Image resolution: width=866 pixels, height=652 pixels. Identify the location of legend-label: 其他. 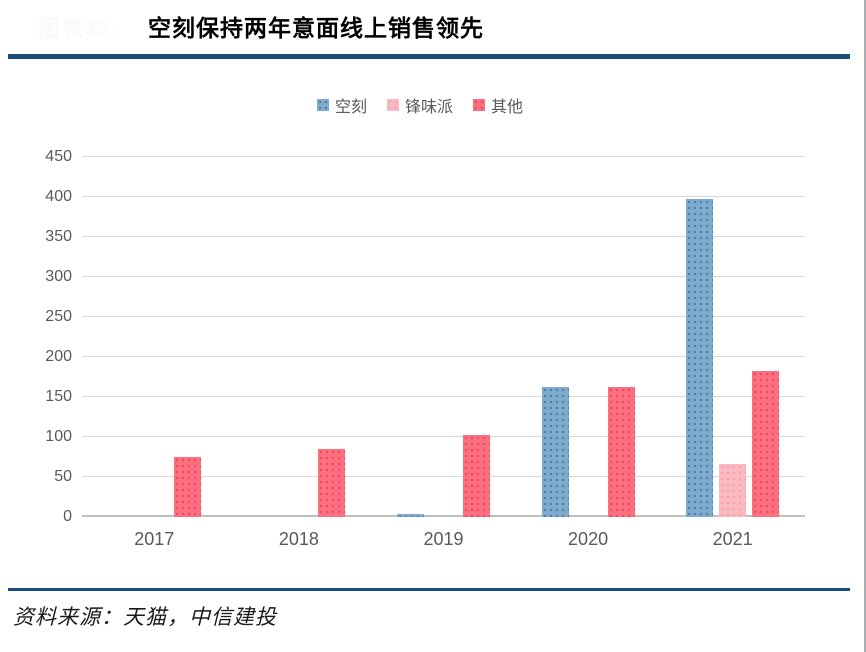
(507, 107).